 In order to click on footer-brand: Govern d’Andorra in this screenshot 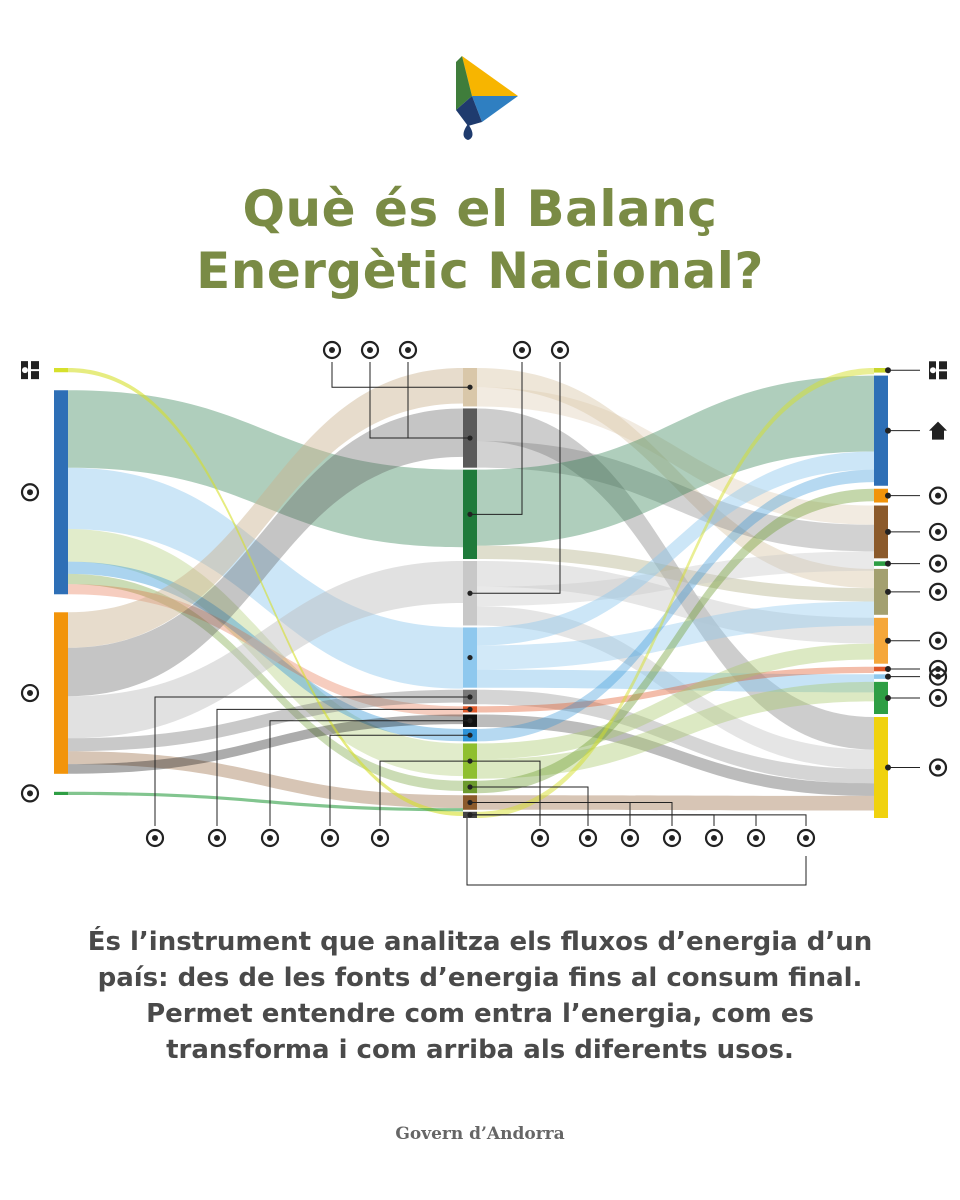, I will do `click(480, 1134)`.